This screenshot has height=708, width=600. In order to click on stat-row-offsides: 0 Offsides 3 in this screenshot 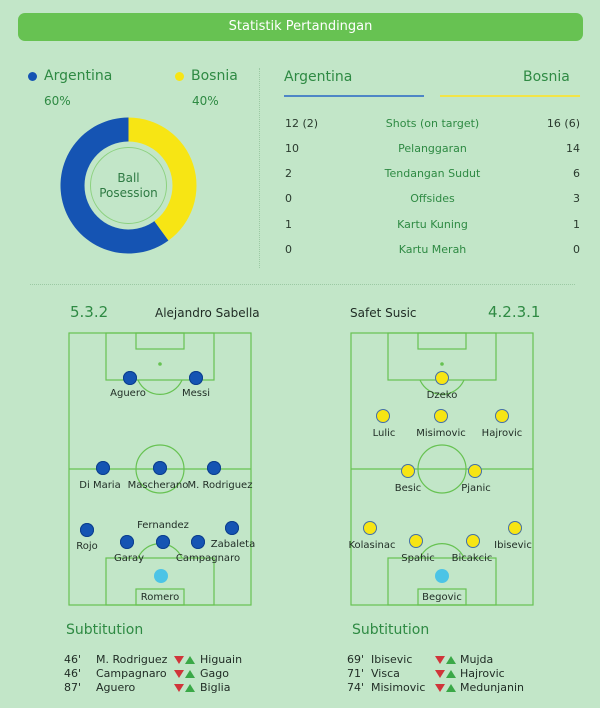, I will do `click(432, 200)`.